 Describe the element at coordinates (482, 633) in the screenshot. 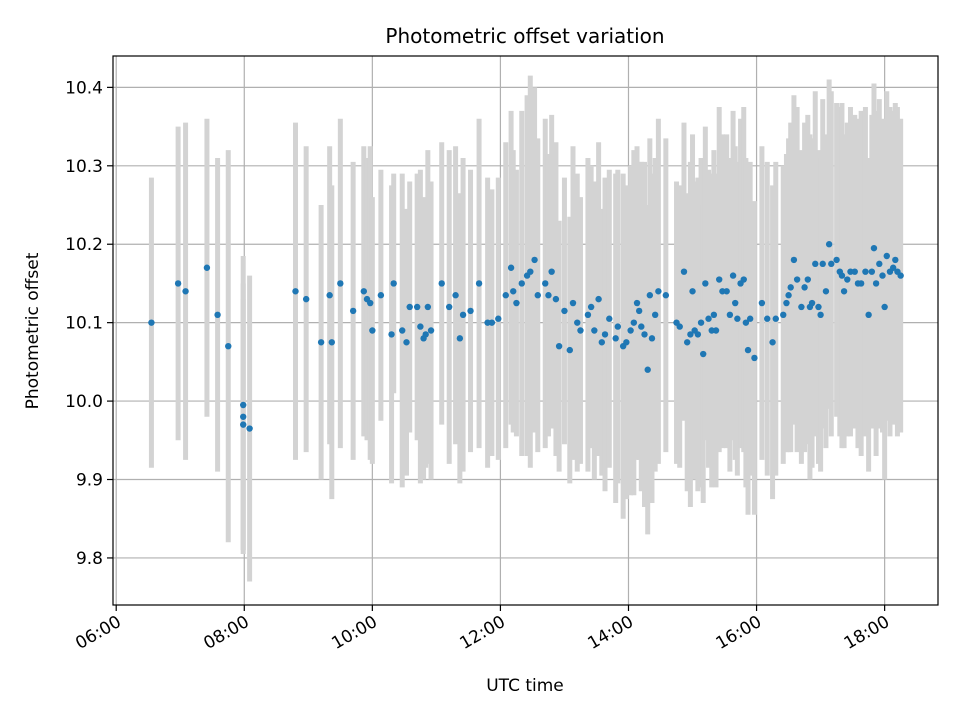

I see `x-tick-label: 12:00` at that location.